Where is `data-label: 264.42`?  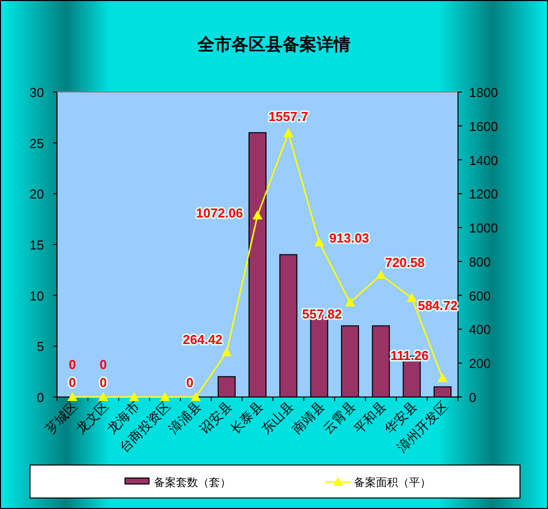
data-label: 264.42 is located at coordinates (202, 340).